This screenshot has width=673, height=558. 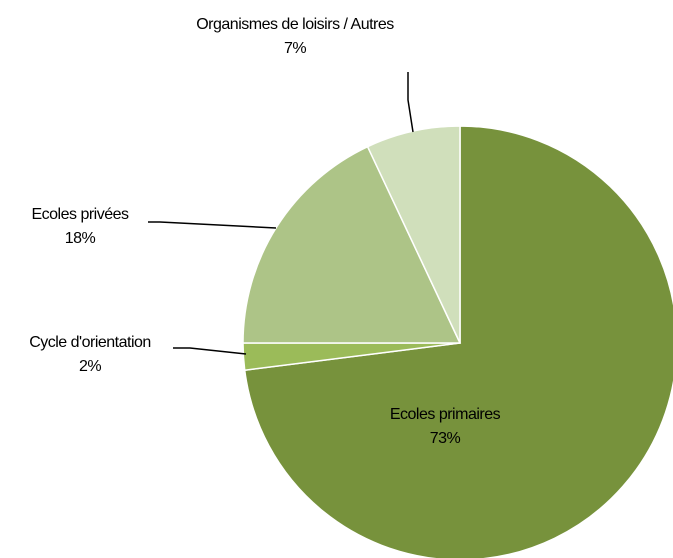 I want to click on slice-label: Ecoles privées 18%, so click(x=80, y=227).